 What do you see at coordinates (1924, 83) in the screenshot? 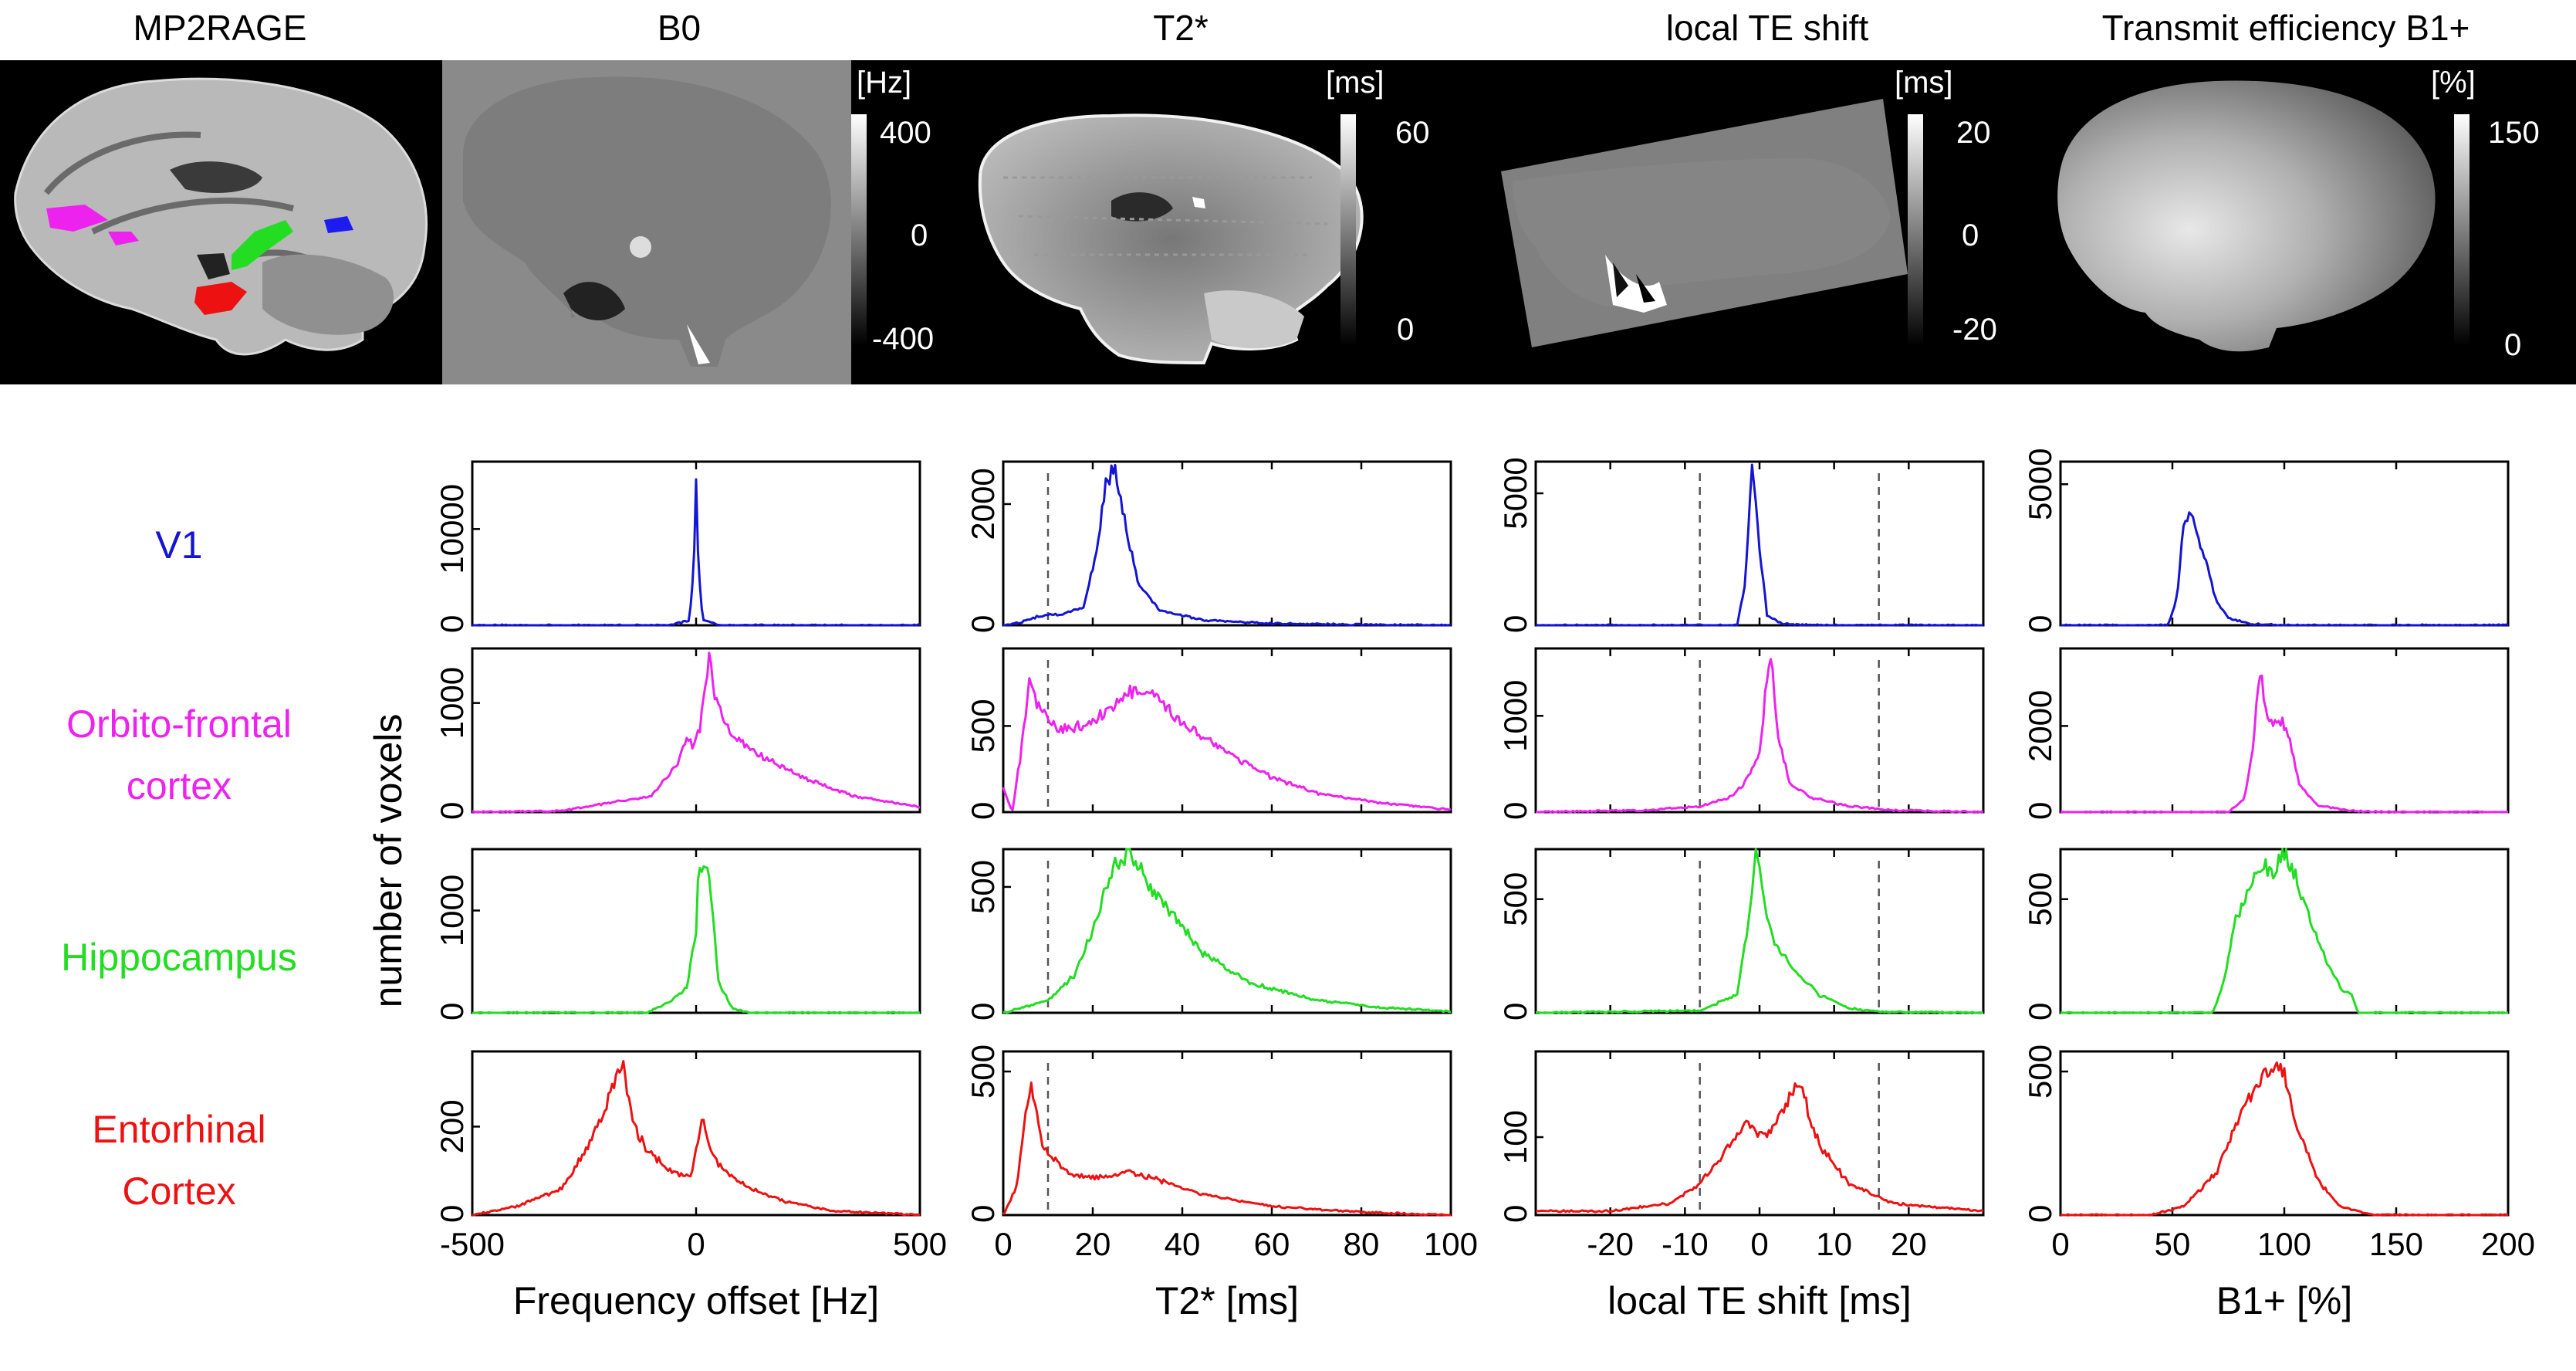
I see `te-shift-colorbar-unit: [ms]` at bounding box center [1924, 83].